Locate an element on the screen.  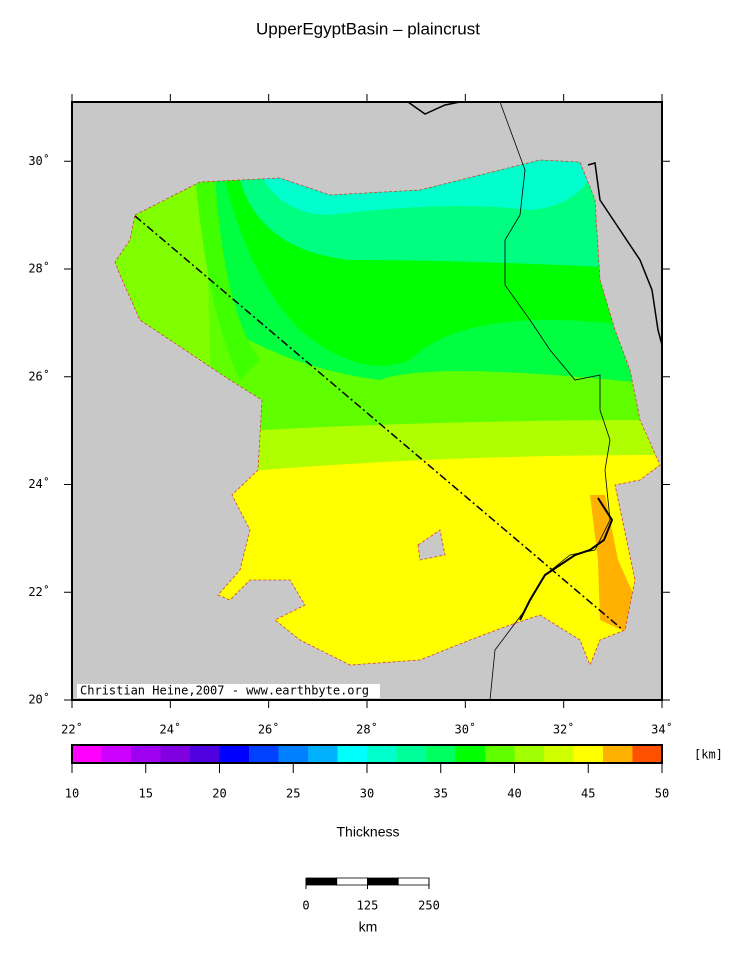
y-tick-label: 24˚ is located at coordinates (39, 483).